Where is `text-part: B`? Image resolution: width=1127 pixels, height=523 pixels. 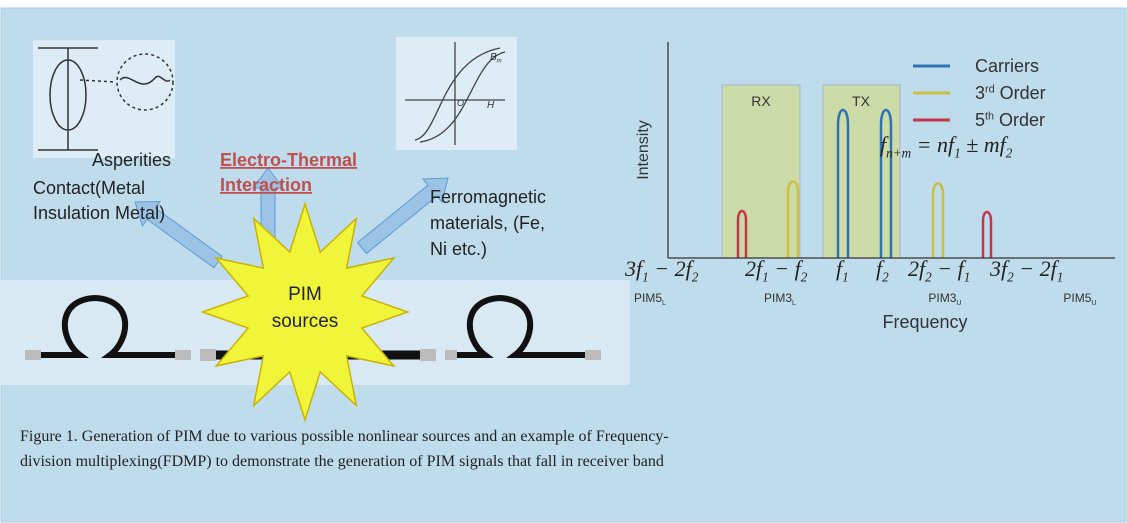 text-part: B is located at coordinates (493, 57).